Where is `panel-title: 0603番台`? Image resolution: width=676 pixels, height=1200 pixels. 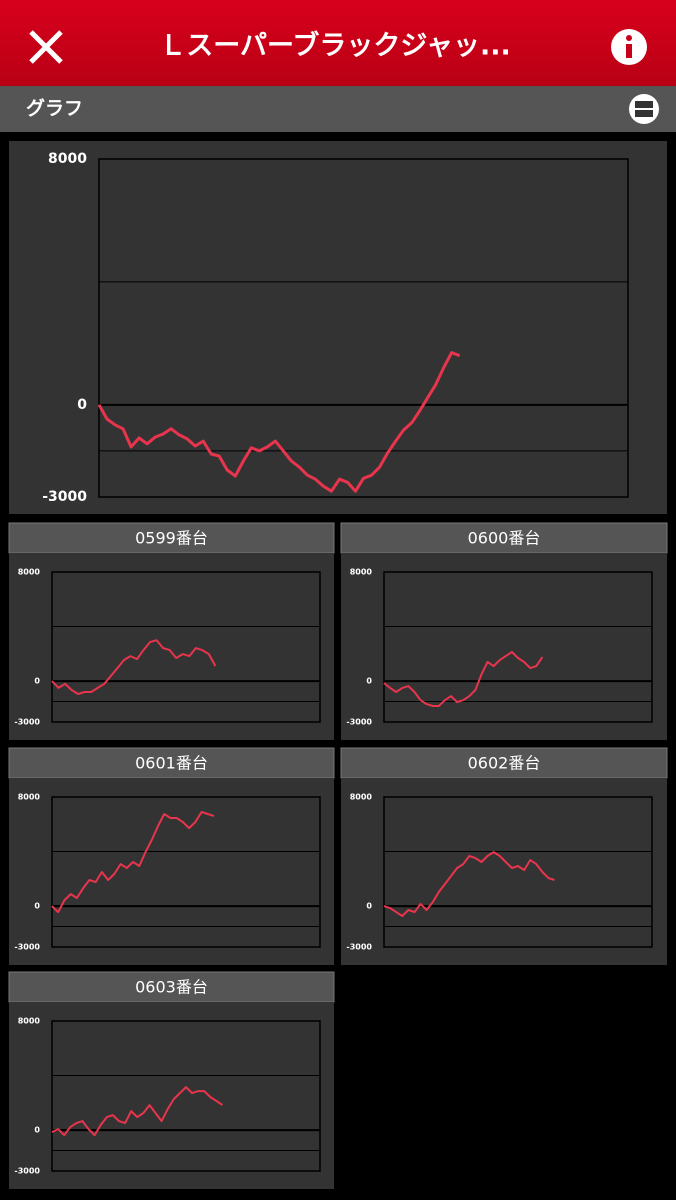 panel-title: 0603番台 is located at coordinates (171, 987).